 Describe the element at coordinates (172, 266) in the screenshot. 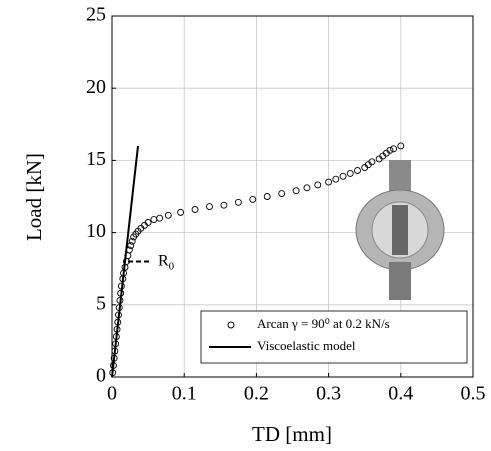

I see `annotation-subscript: 0` at that location.